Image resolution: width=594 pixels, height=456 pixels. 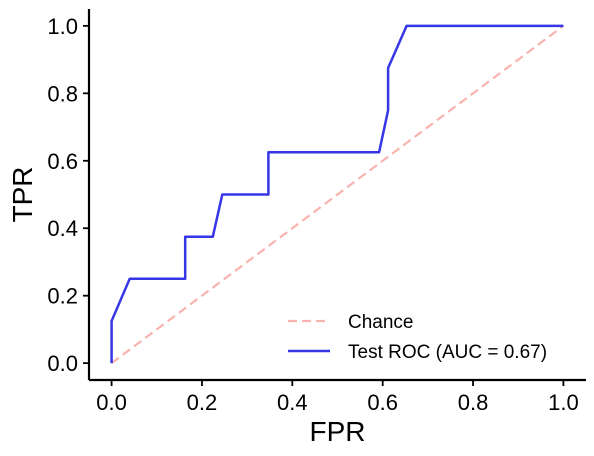 What do you see at coordinates (338, 431) in the screenshot?
I see `x-axis-title: FPR` at bounding box center [338, 431].